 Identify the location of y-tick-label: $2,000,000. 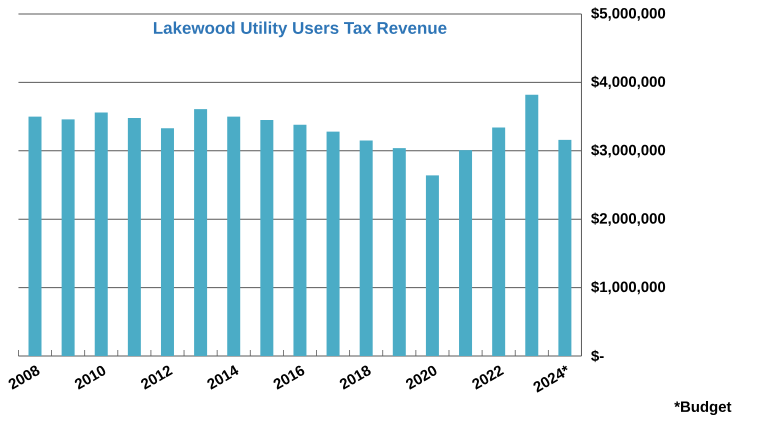
(628, 219).